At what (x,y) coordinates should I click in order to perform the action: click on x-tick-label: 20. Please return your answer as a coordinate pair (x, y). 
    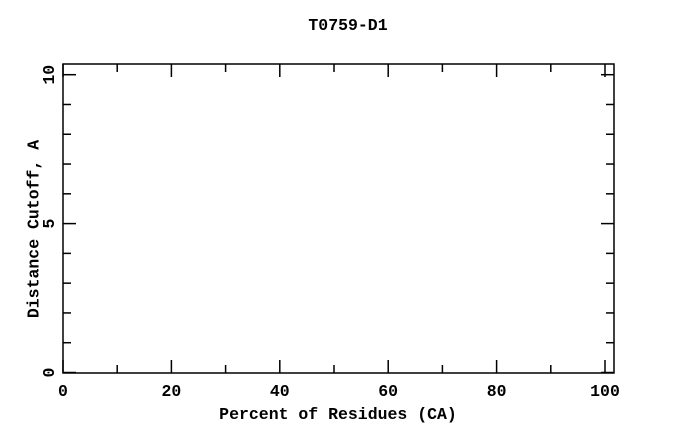
    Looking at the image, I should click on (171, 391).